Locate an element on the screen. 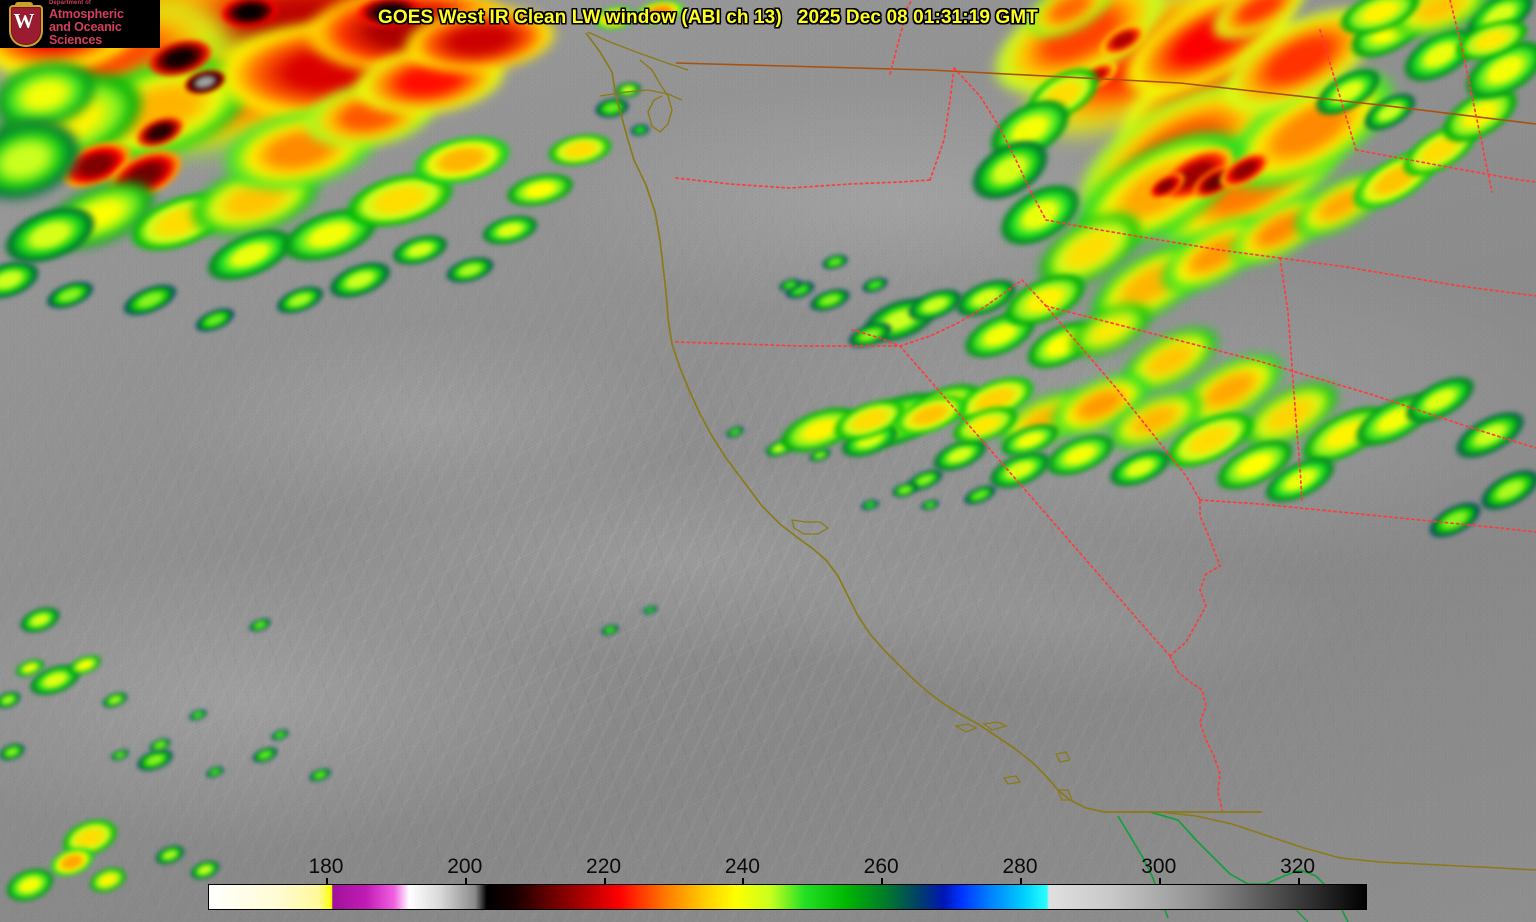 The image size is (1536, 922). strait-juan-de-fuca is located at coordinates (641, 95).